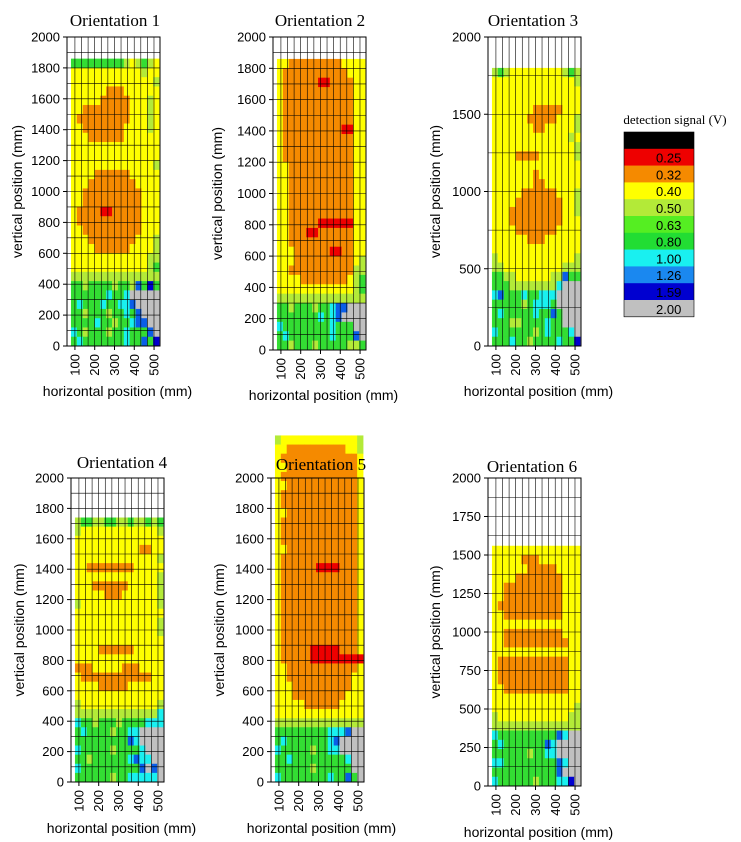 Image resolution: width=741 pixels, height=842 pixels. I want to click on legend-label: 0.32, so click(668, 174).